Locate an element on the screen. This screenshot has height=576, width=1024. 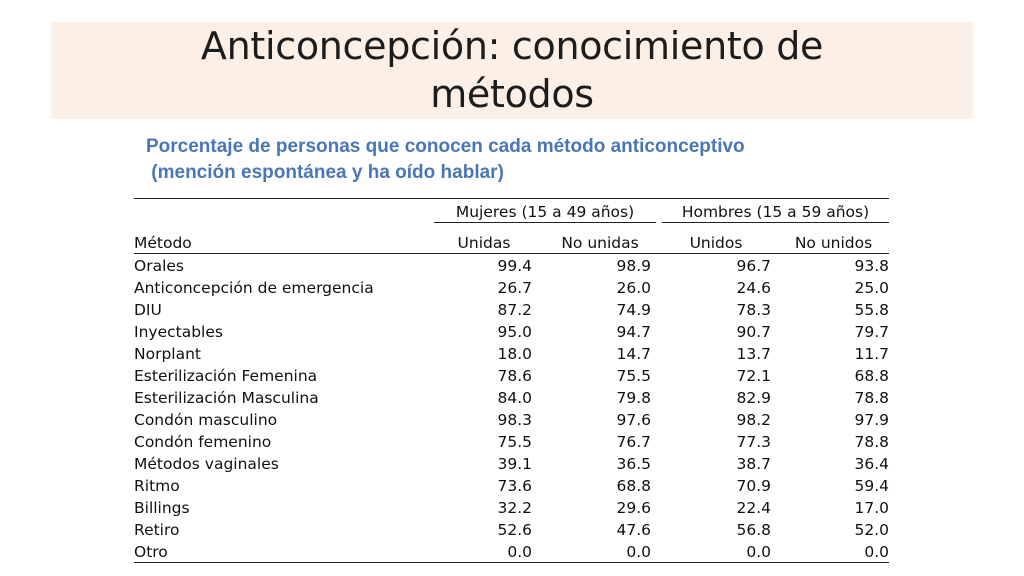
table-row: Condón masculino 98.3 97.6 98.2 97.9 is located at coordinates (511, 420).